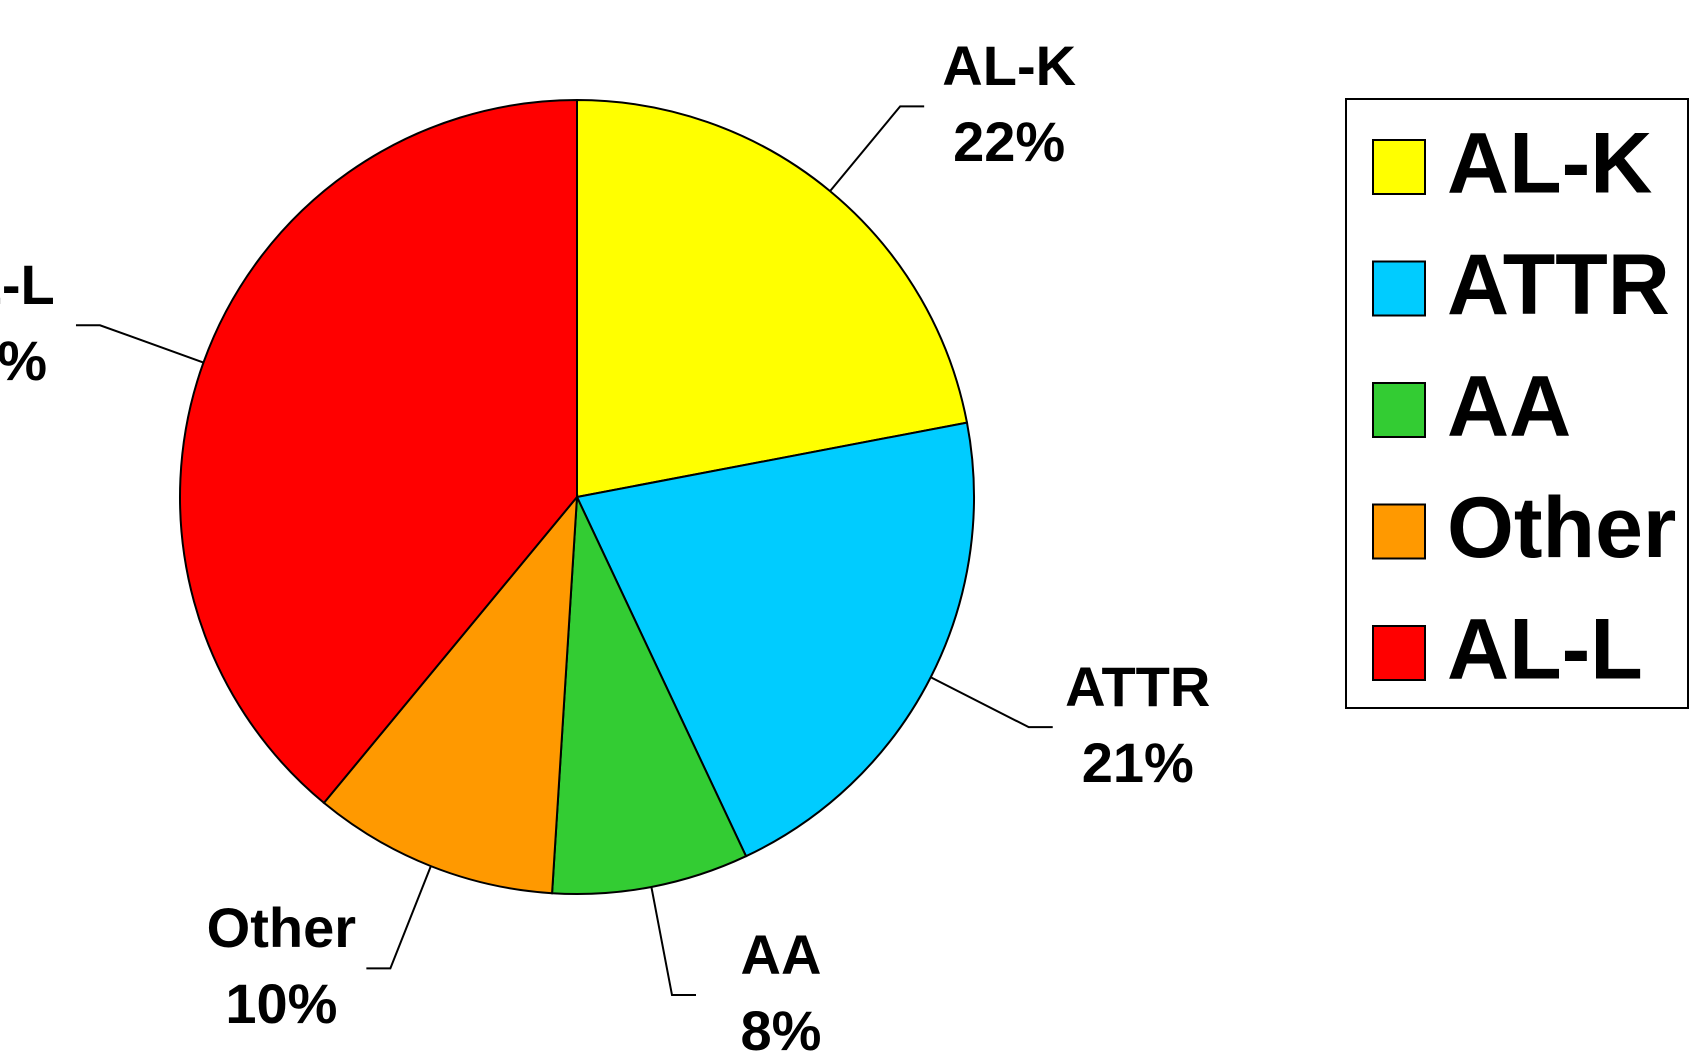 This screenshot has width=1692, height=1054. Describe the element at coordinates (1009, 65) in the screenshot. I see `data-label-name: AL-K` at that location.